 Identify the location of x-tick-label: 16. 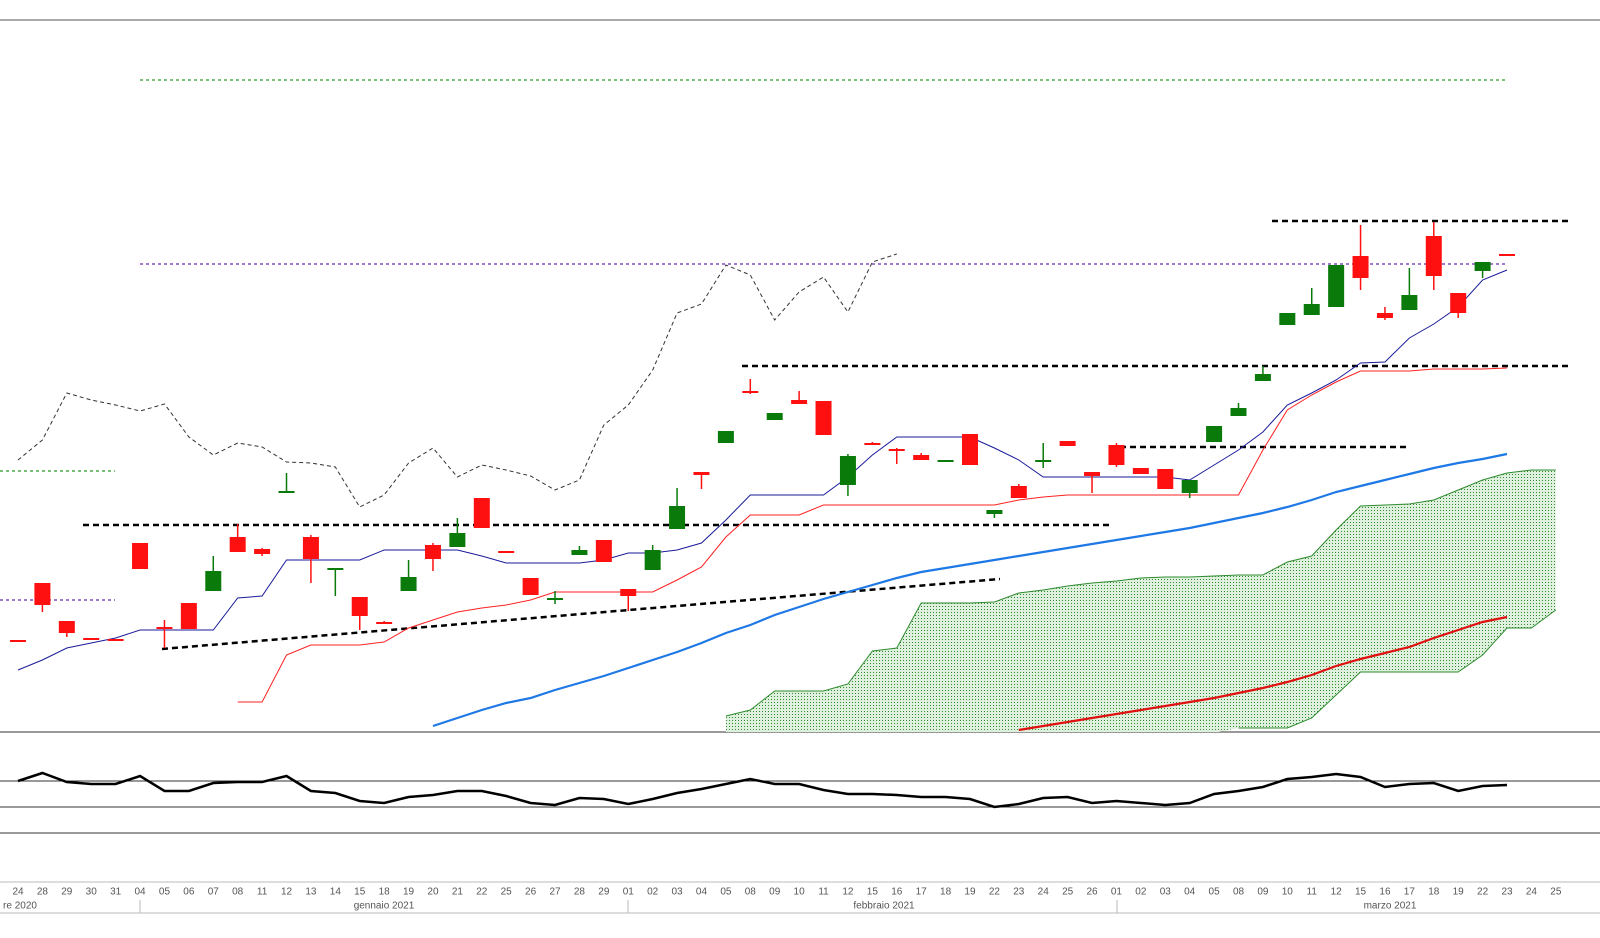
(1385, 892).